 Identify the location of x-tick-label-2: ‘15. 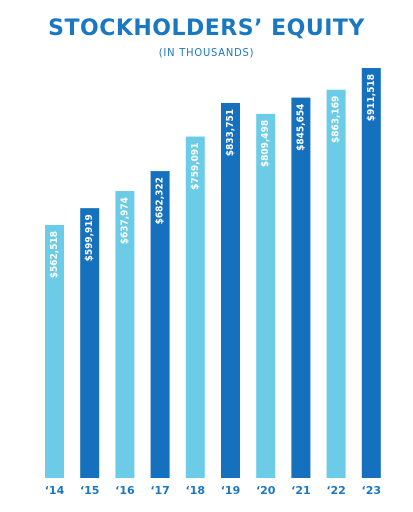
(90, 490).